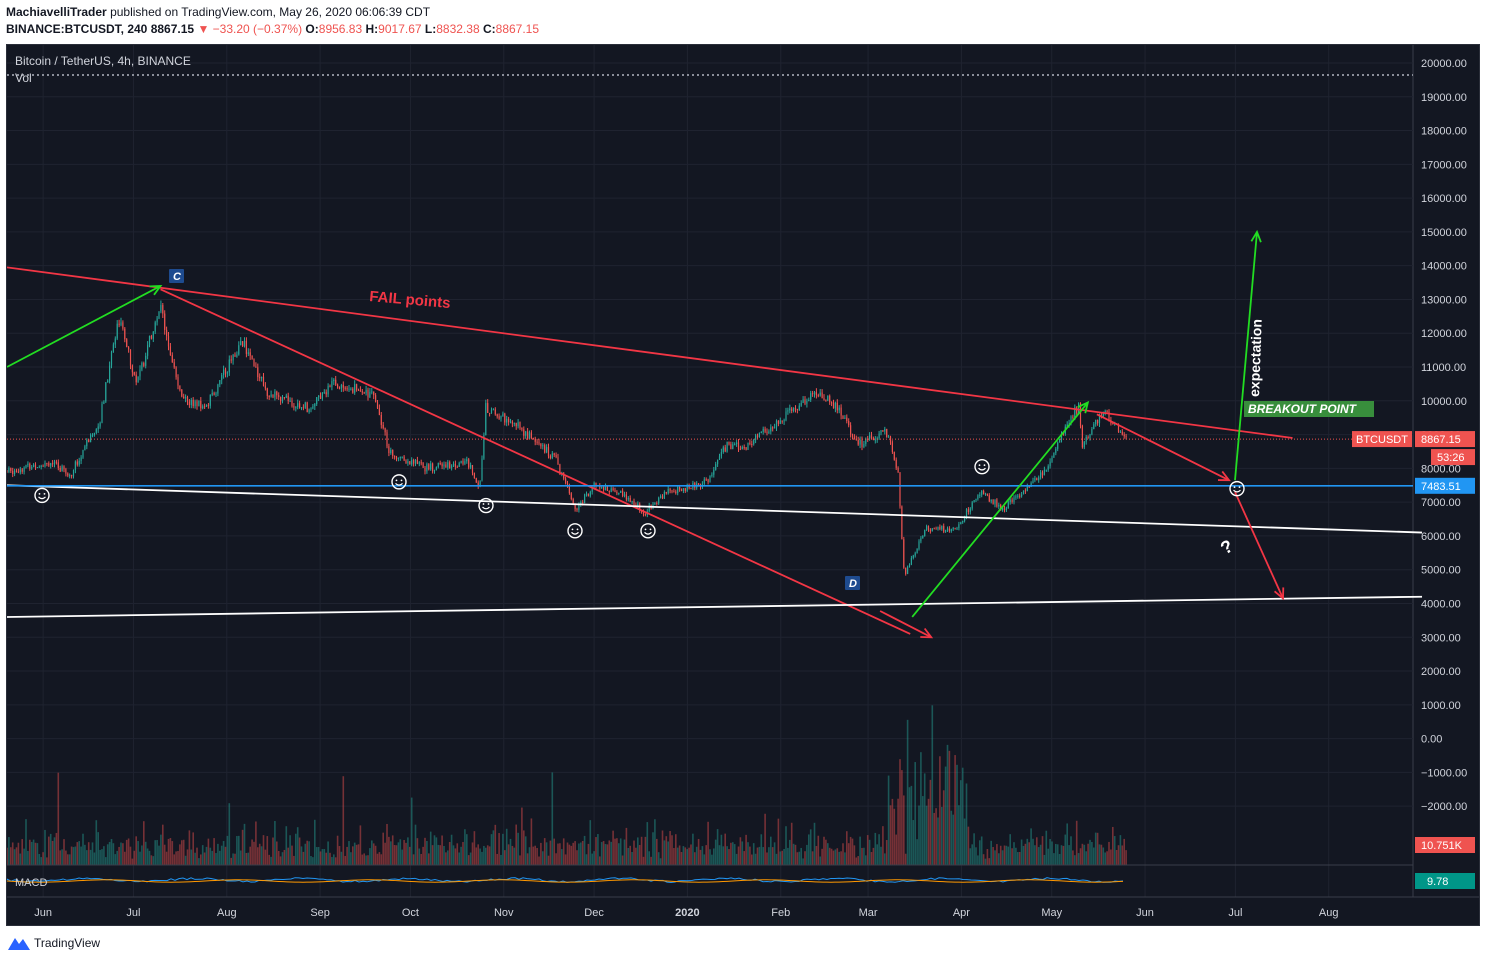  What do you see at coordinates (56, 12) in the screenshot?
I see `author-name: MachiavelliTrader` at bounding box center [56, 12].